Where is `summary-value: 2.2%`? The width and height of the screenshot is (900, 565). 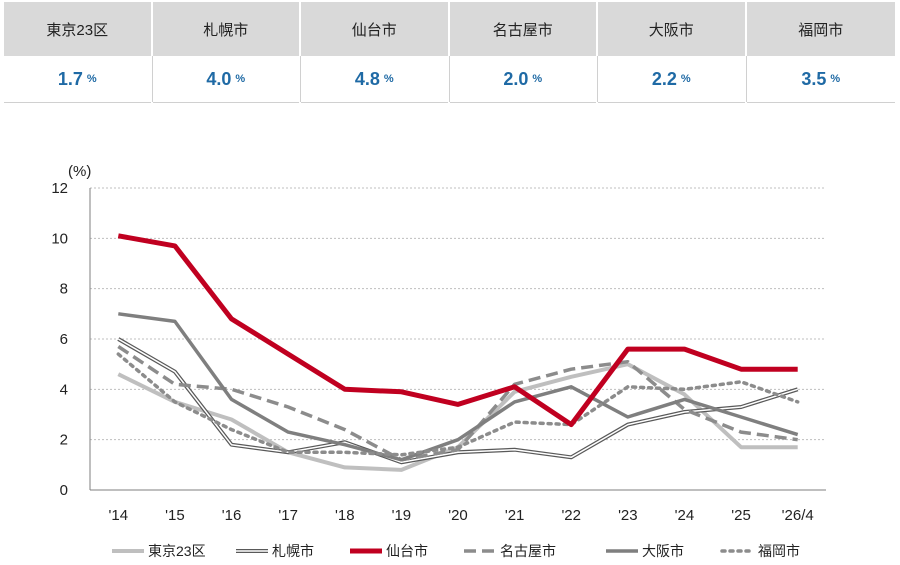
summary-value: 2.2% is located at coordinates (671, 79).